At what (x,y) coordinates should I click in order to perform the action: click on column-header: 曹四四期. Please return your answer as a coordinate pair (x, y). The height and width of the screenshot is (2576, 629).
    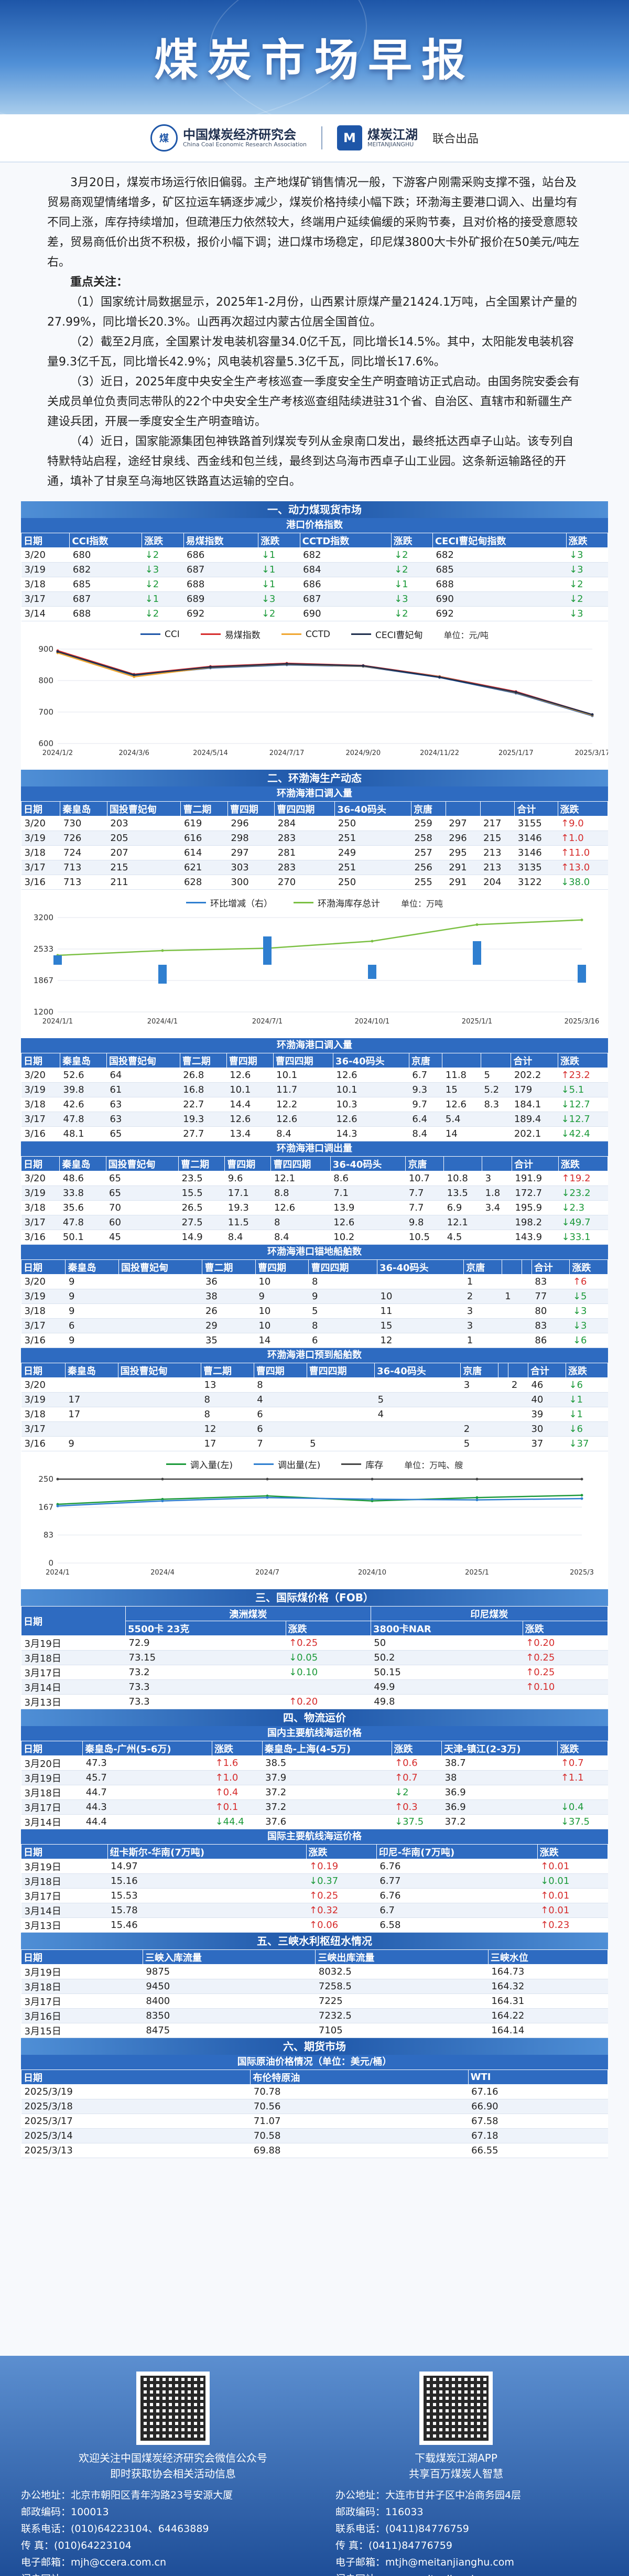
    Looking at the image, I should click on (340, 1370).